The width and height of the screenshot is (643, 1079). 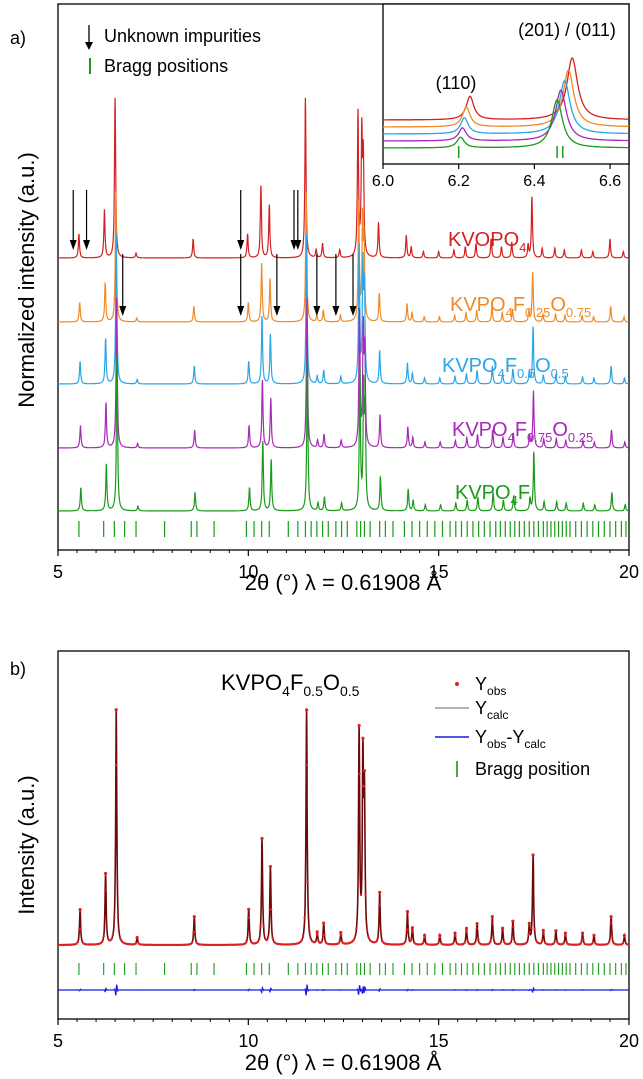 I want to click on inset-bragg-ticks, so click(x=510, y=152).